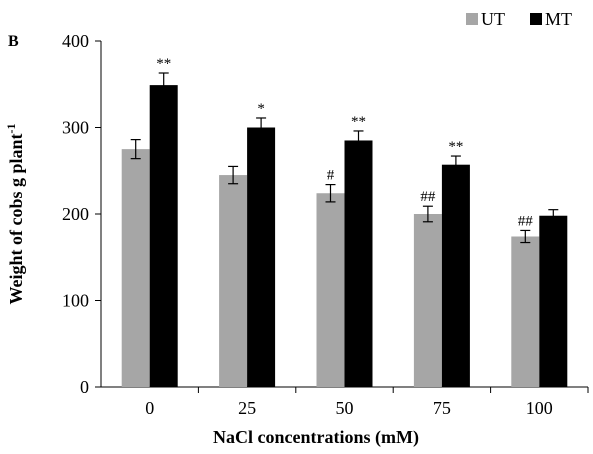 This screenshot has height=454, width=593. I want to click on legend-swatch-ut, so click(472, 19).